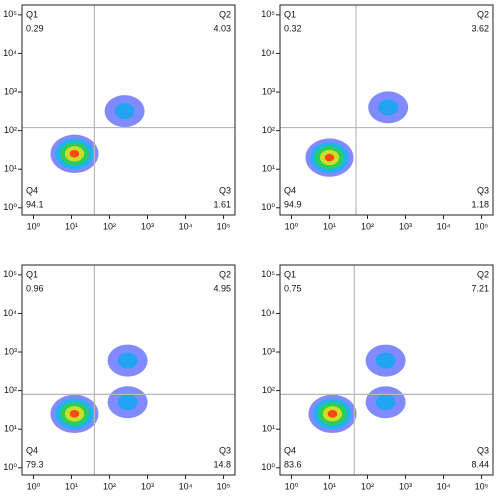 This screenshot has height=497, width=500. What do you see at coordinates (35, 288) in the screenshot?
I see `quadrant-percent: 0.96` at bounding box center [35, 288].